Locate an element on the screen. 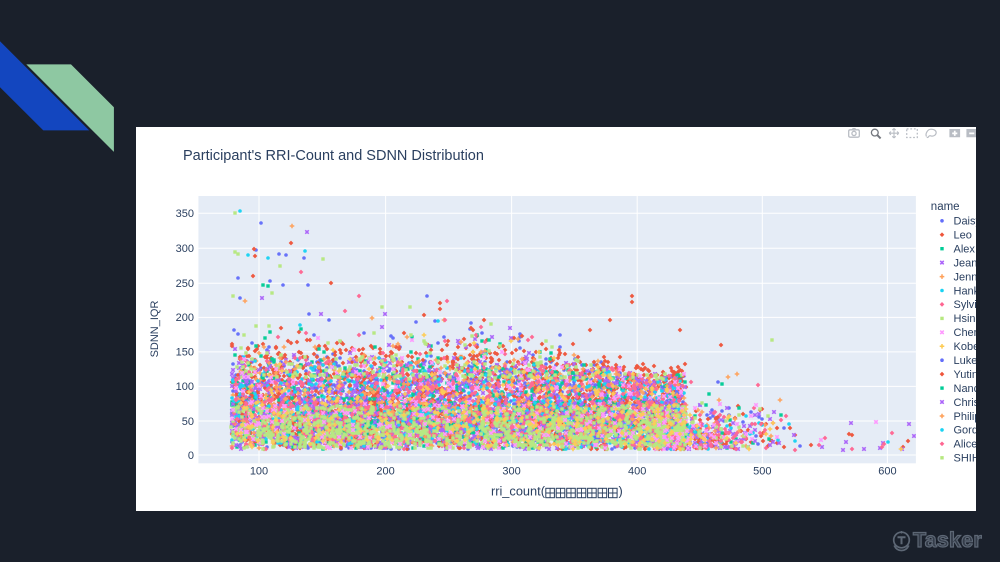 The image size is (1000, 562). svg-text: 150 is located at coordinates (185, 353).